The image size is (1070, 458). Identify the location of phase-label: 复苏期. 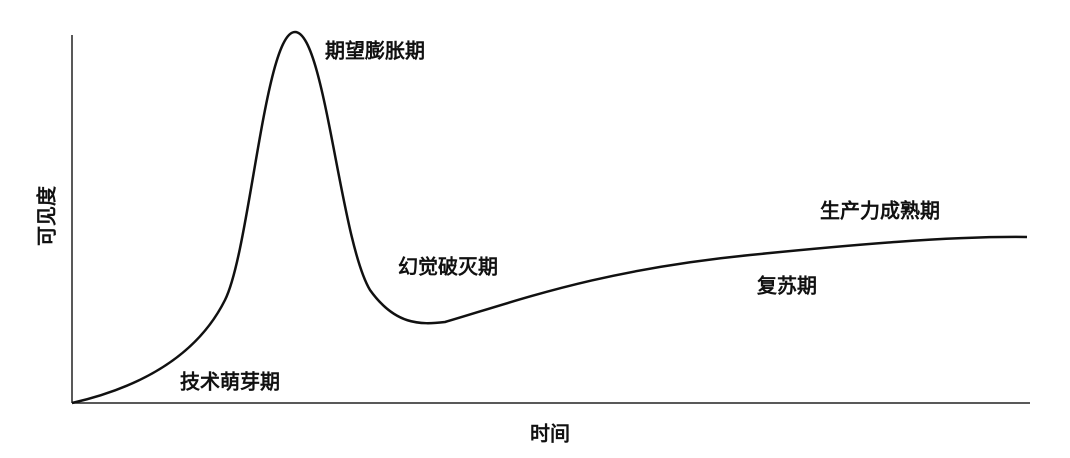
(786, 286).